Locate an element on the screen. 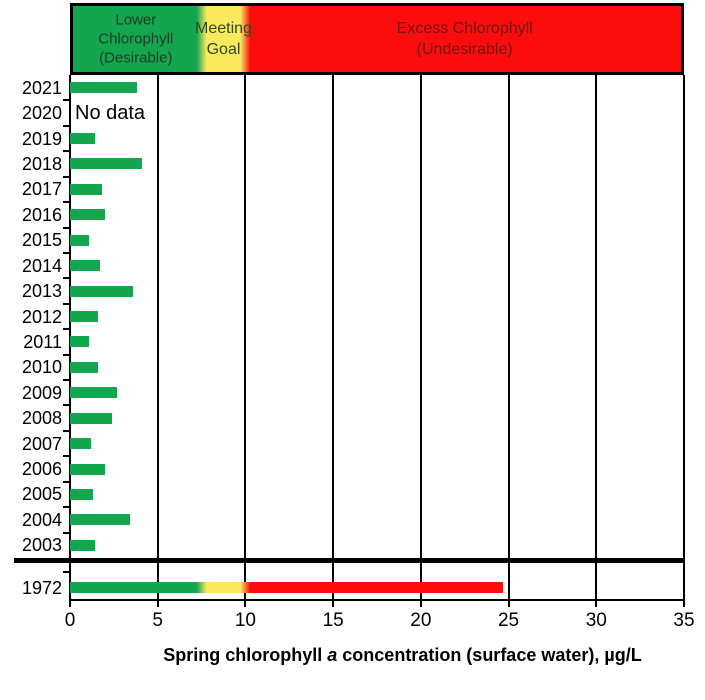 The image size is (705, 700). x-axis-line is located at coordinates (377, 600).